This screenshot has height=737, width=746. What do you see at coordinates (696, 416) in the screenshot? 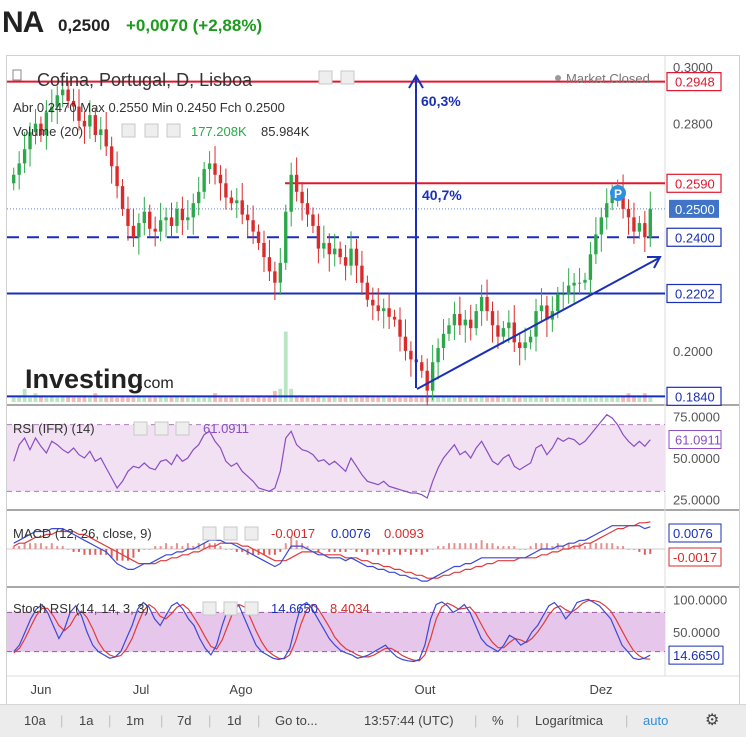
I see `rsi-axis-tick: 75.0000` at bounding box center [696, 416].